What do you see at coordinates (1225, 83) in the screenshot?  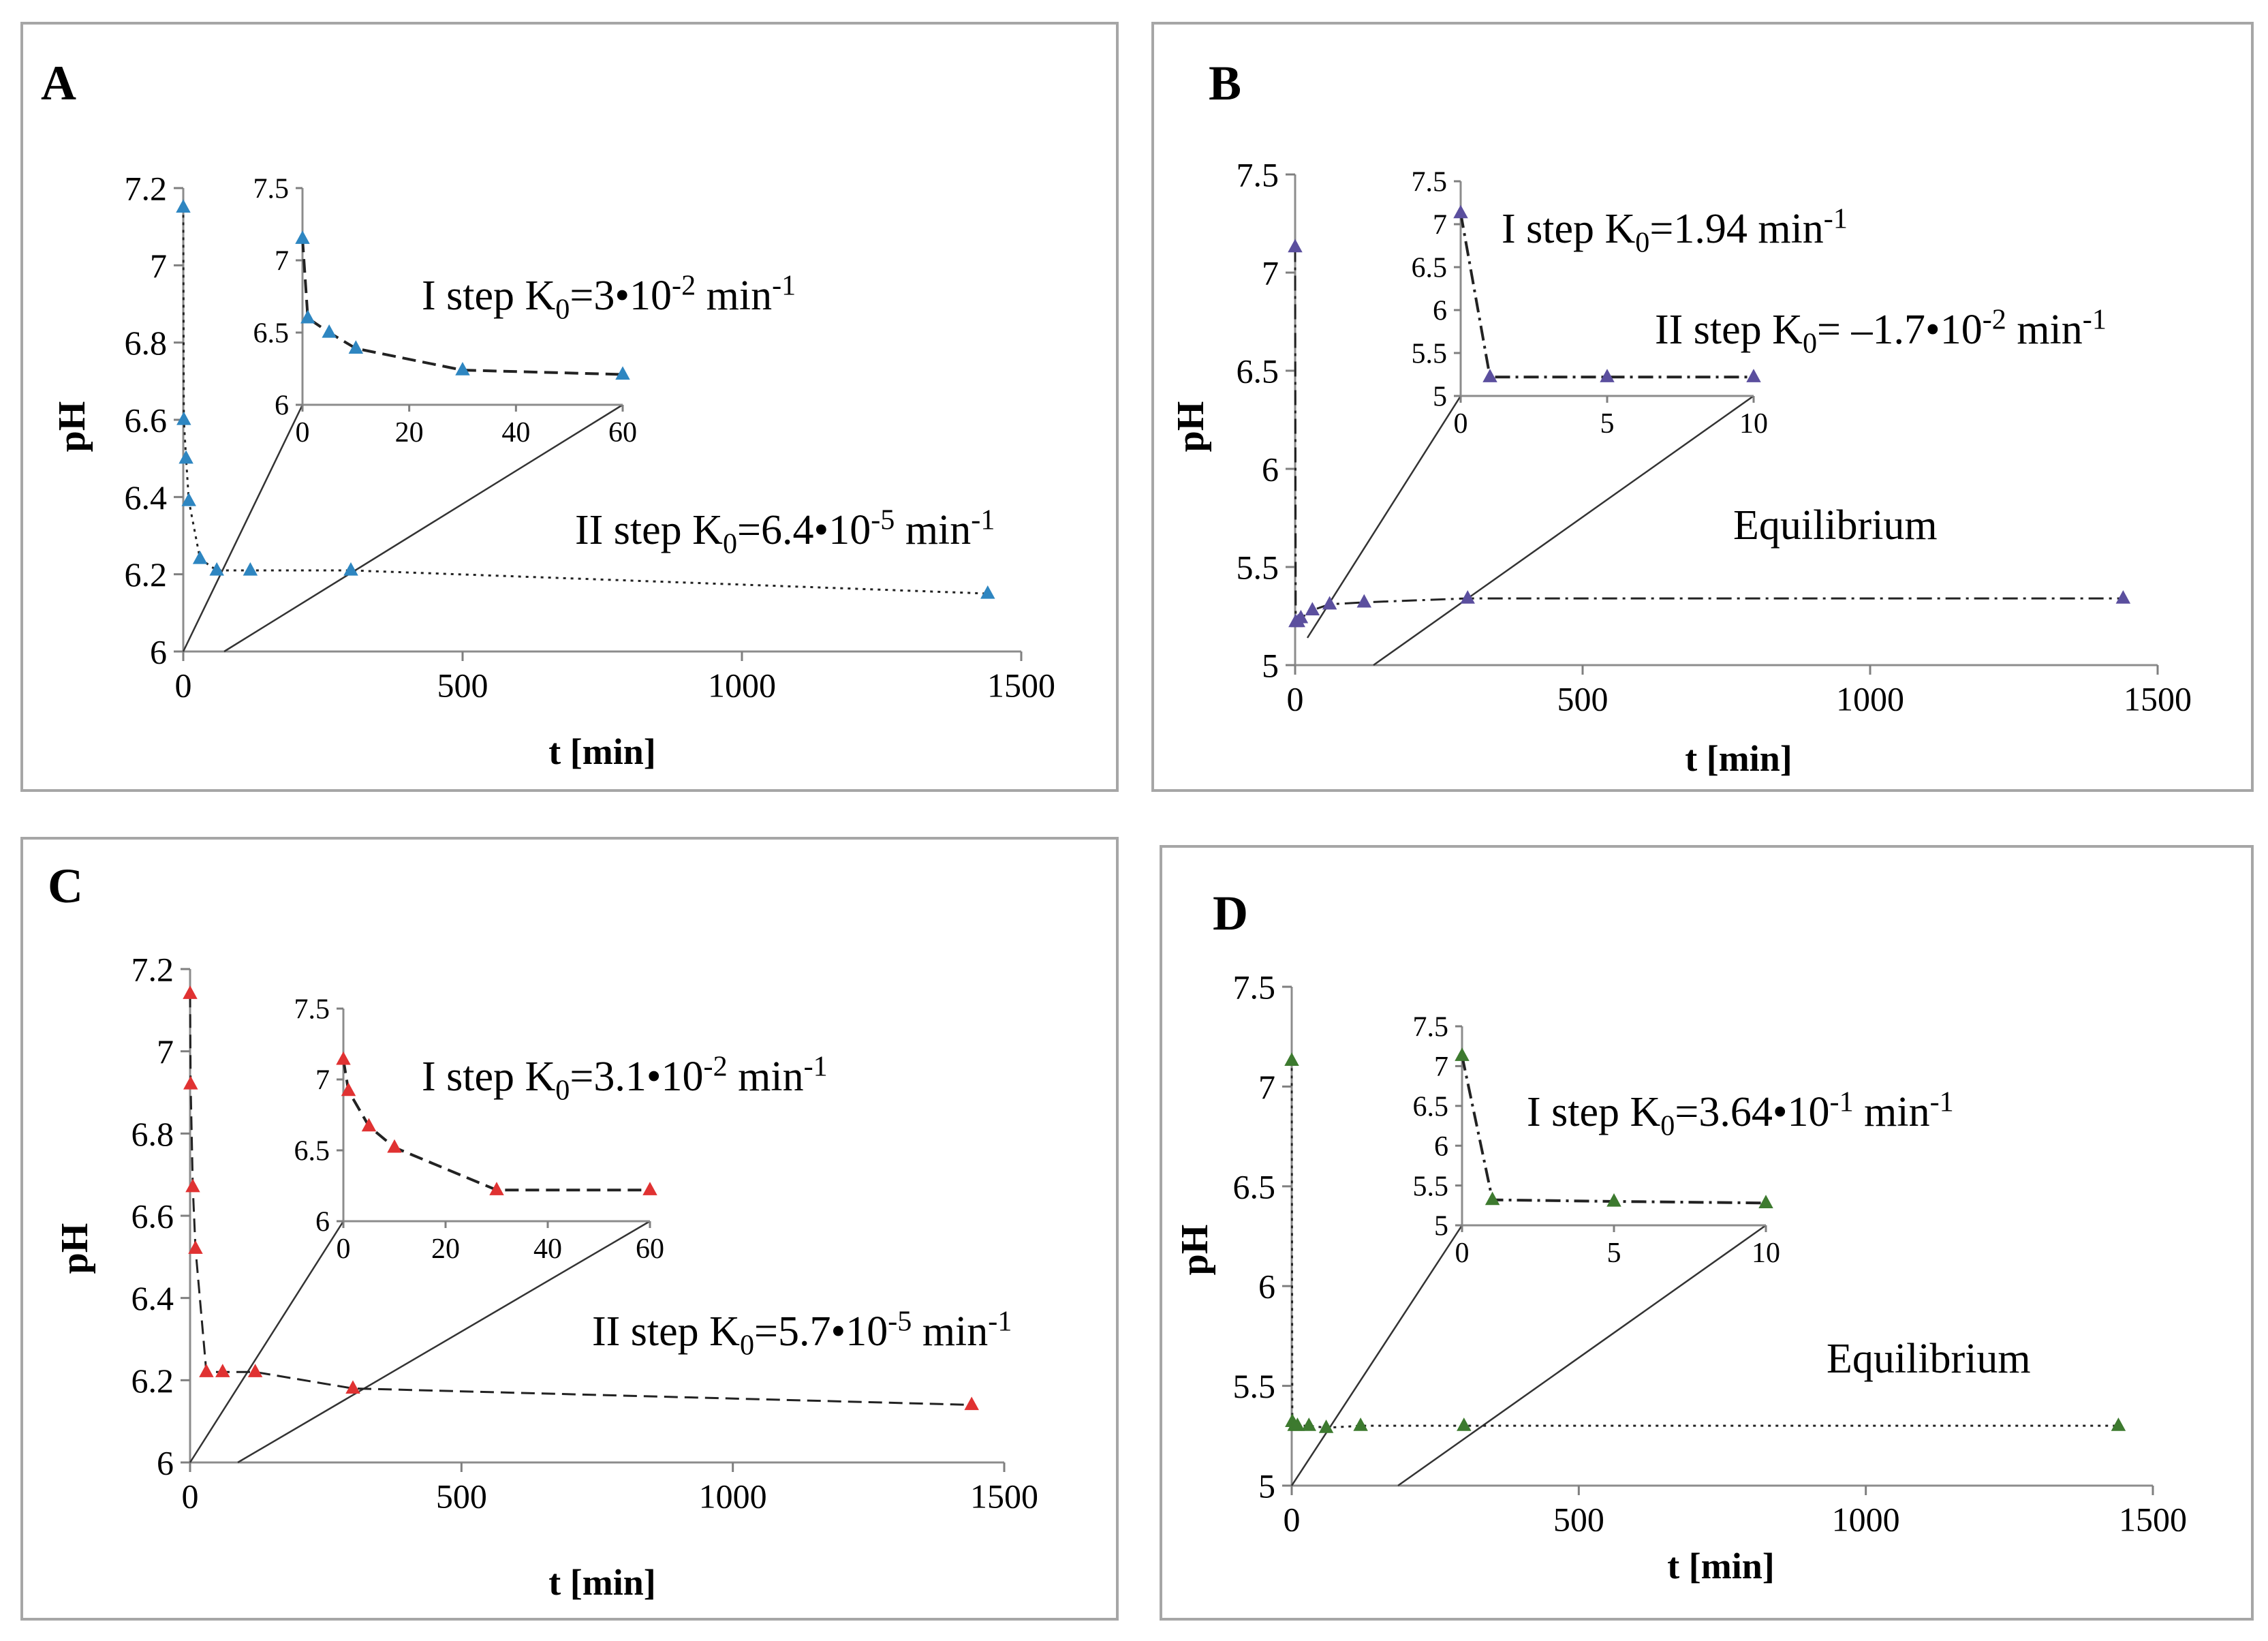 I see `panel-letter: B` at bounding box center [1225, 83].